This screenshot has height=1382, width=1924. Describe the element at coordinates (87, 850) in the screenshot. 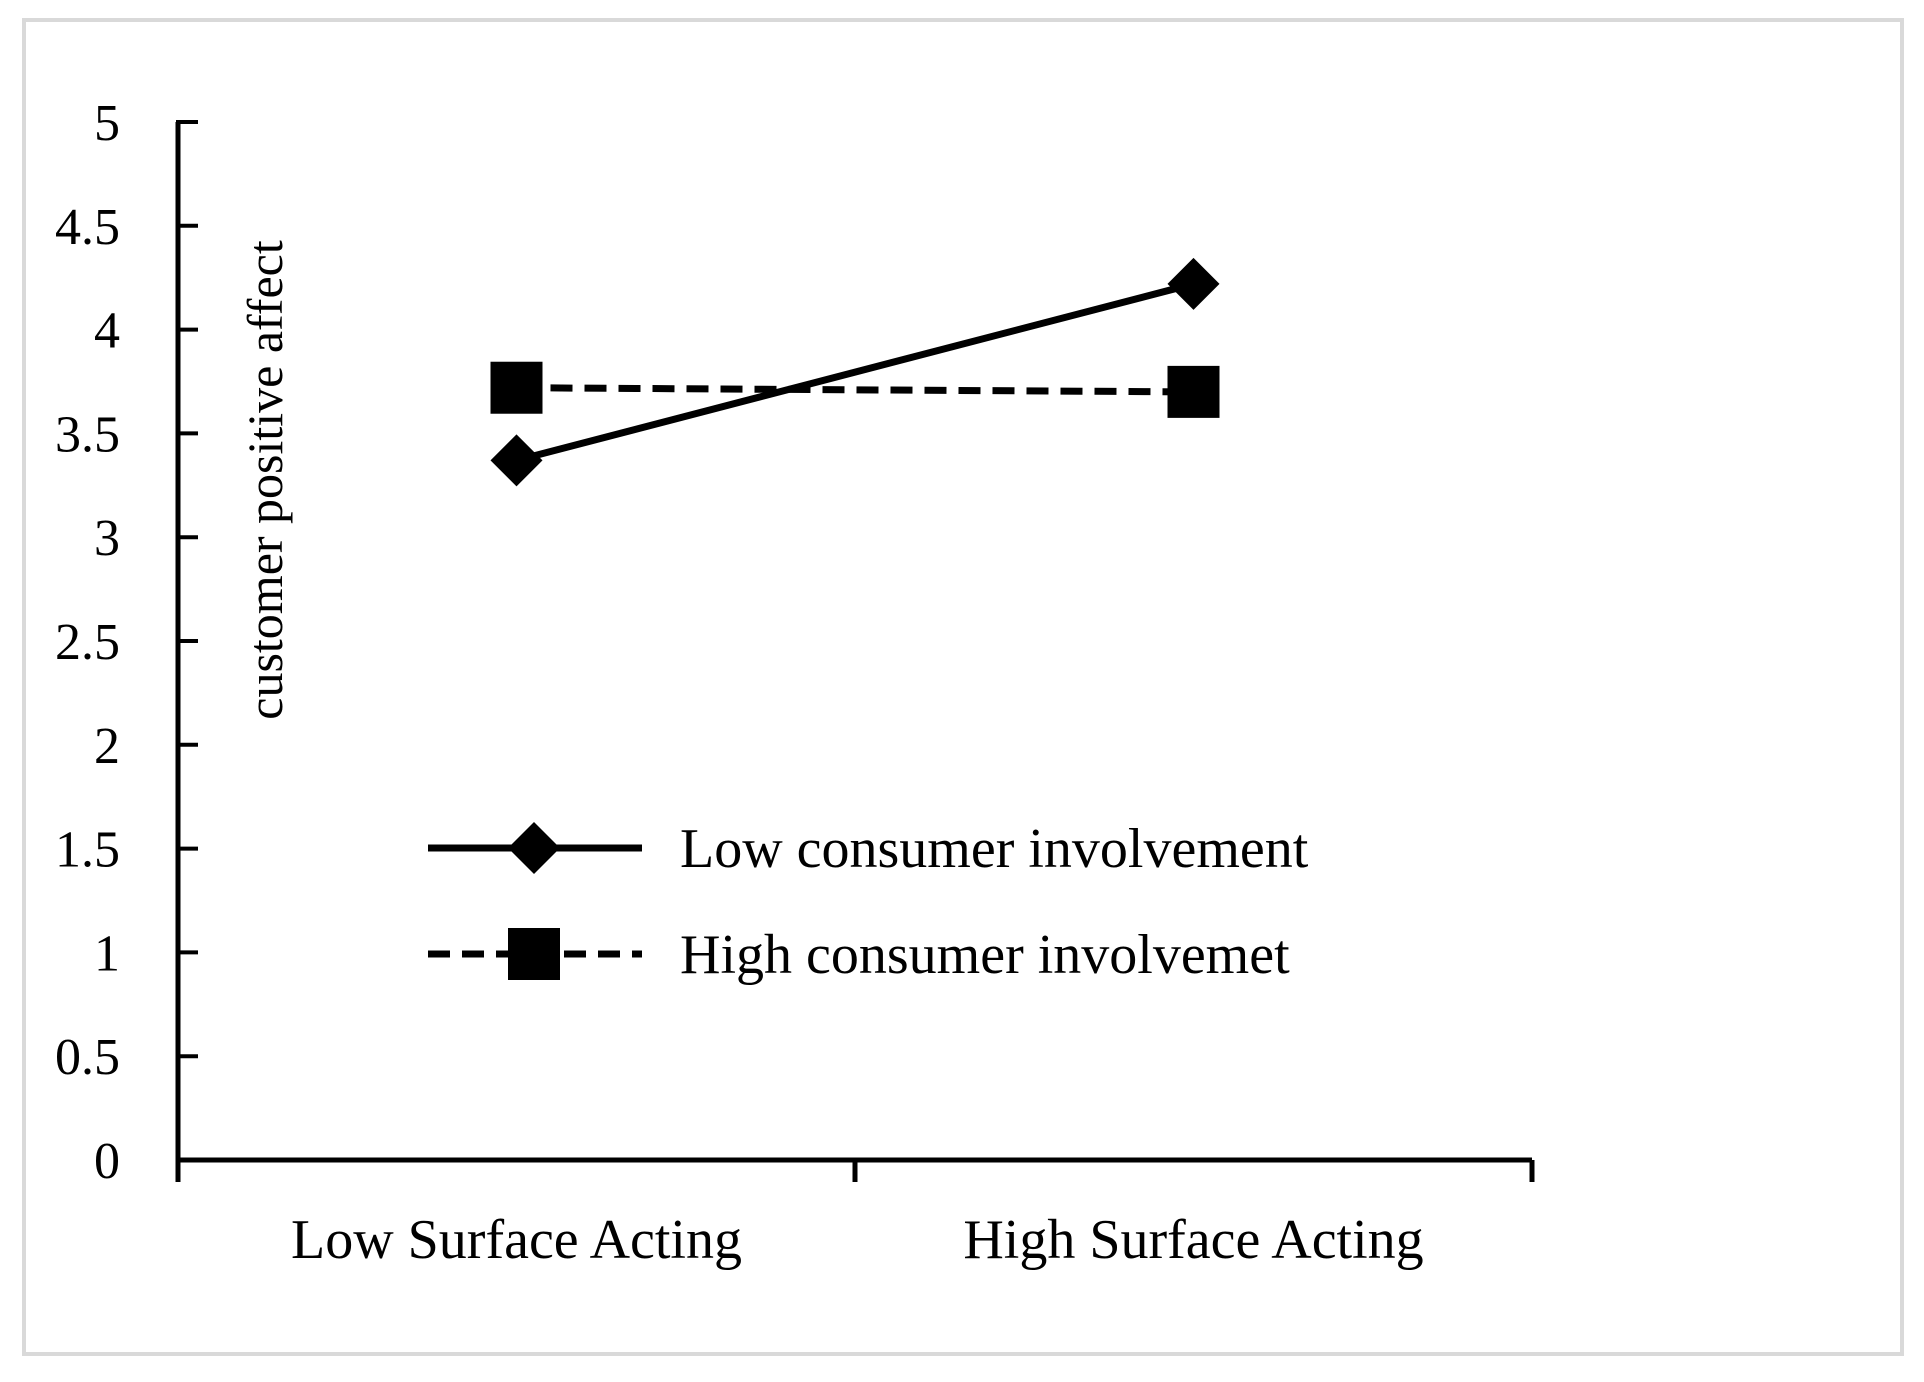

I see `y-tick-label: 1.5` at that location.